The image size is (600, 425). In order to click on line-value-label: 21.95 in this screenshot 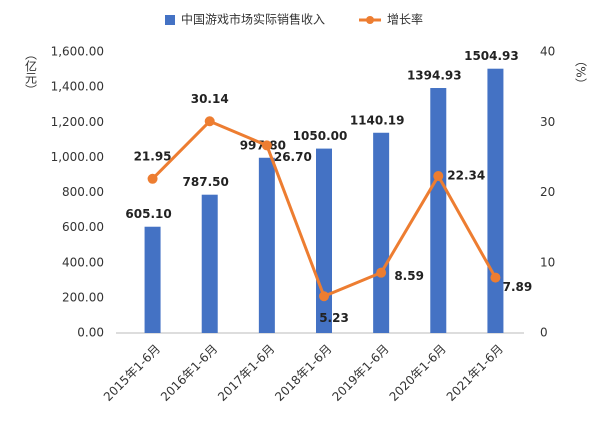, I will do `click(153, 156)`.